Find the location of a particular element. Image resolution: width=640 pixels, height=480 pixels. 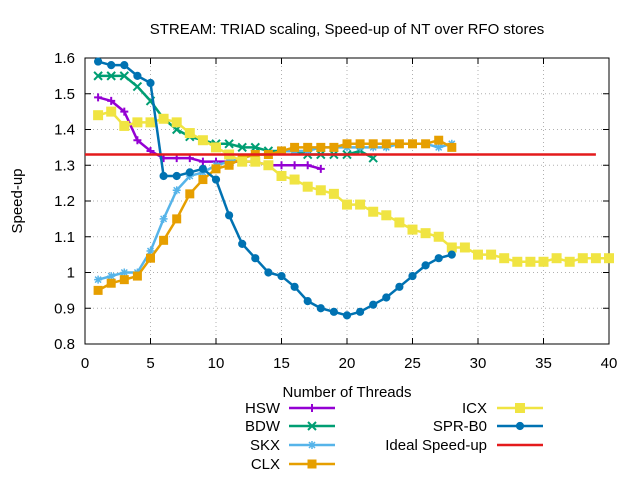

y-tick-label: 0.8 is located at coordinates (64, 344).